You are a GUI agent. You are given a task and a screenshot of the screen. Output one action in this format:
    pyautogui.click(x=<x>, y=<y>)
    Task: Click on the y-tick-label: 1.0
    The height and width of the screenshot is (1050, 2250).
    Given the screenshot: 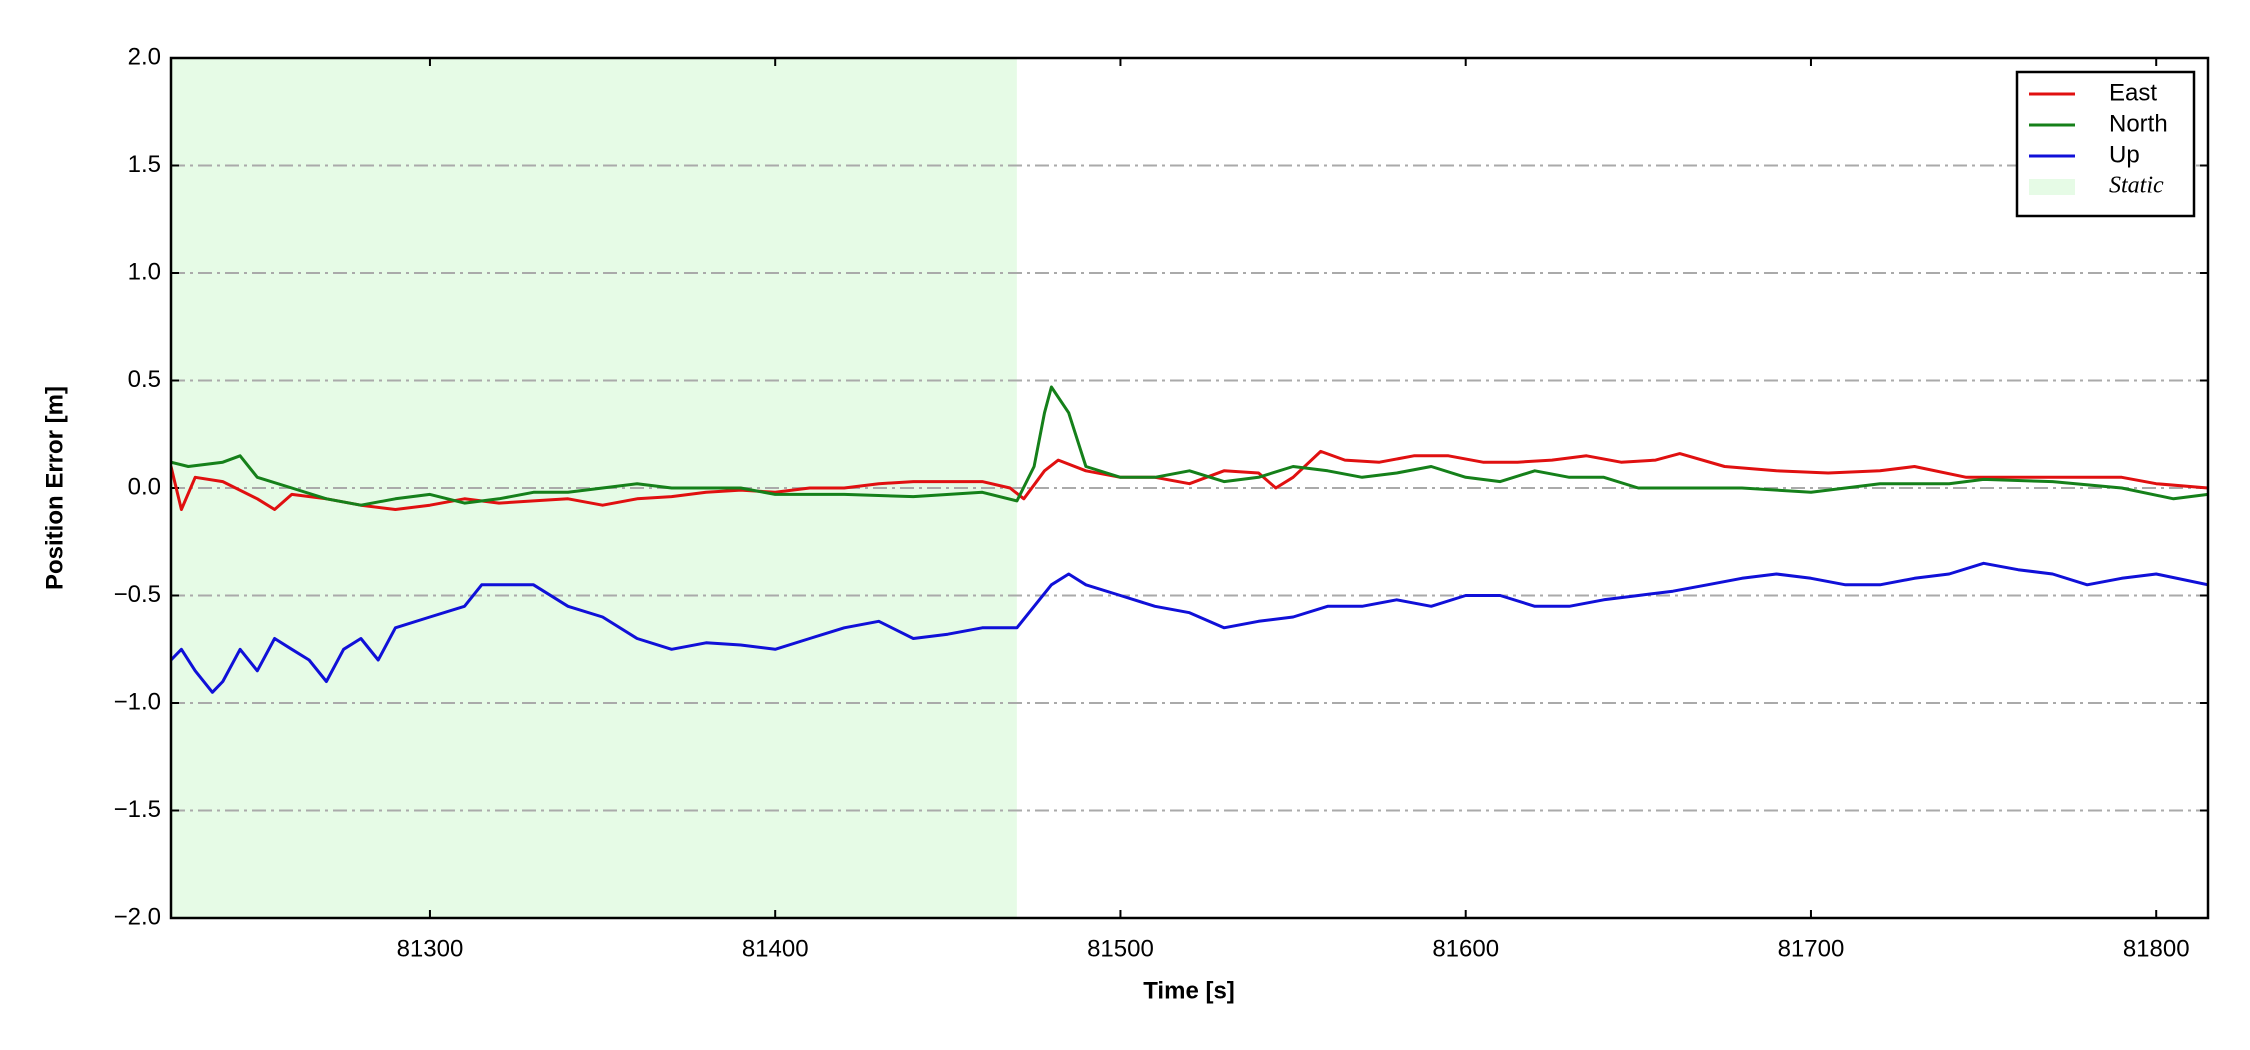 What is the action you would take?
    pyautogui.click(x=144, y=271)
    